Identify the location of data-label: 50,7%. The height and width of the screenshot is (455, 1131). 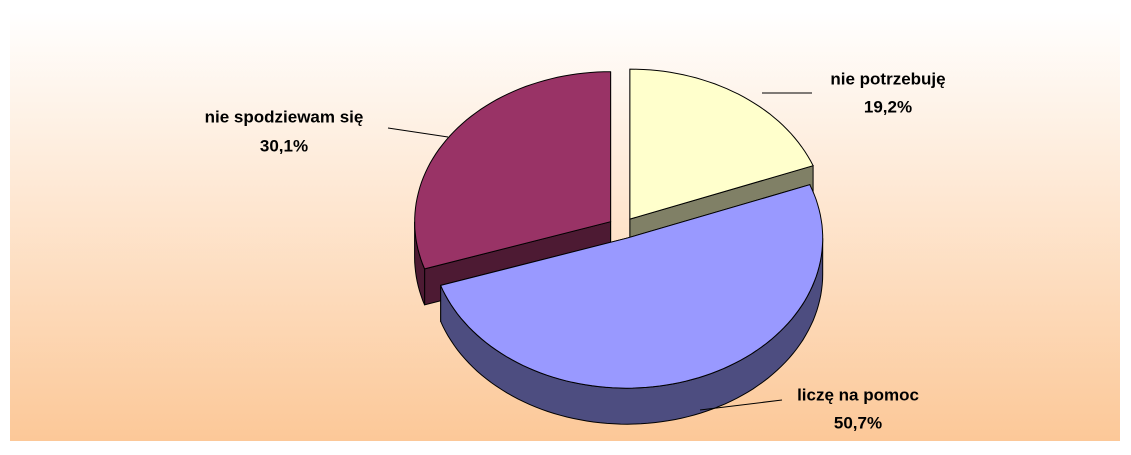
(858, 422).